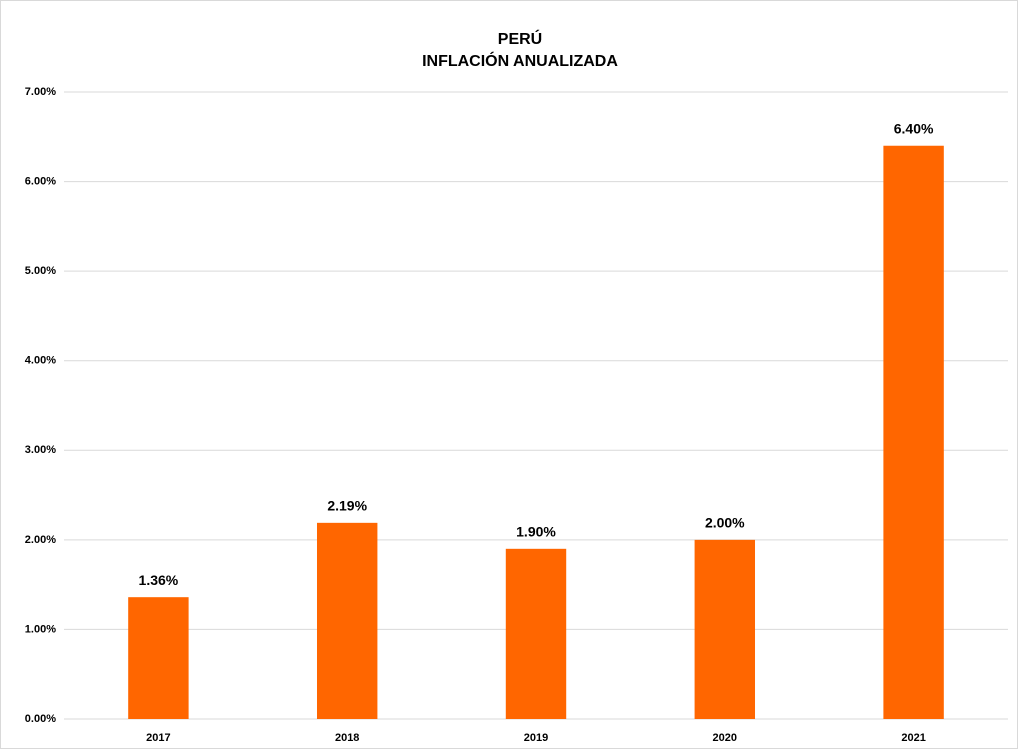 The image size is (1018, 754). Describe the element at coordinates (159, 580) in the screenshot. I see `data-label: 1.36%` at that location.